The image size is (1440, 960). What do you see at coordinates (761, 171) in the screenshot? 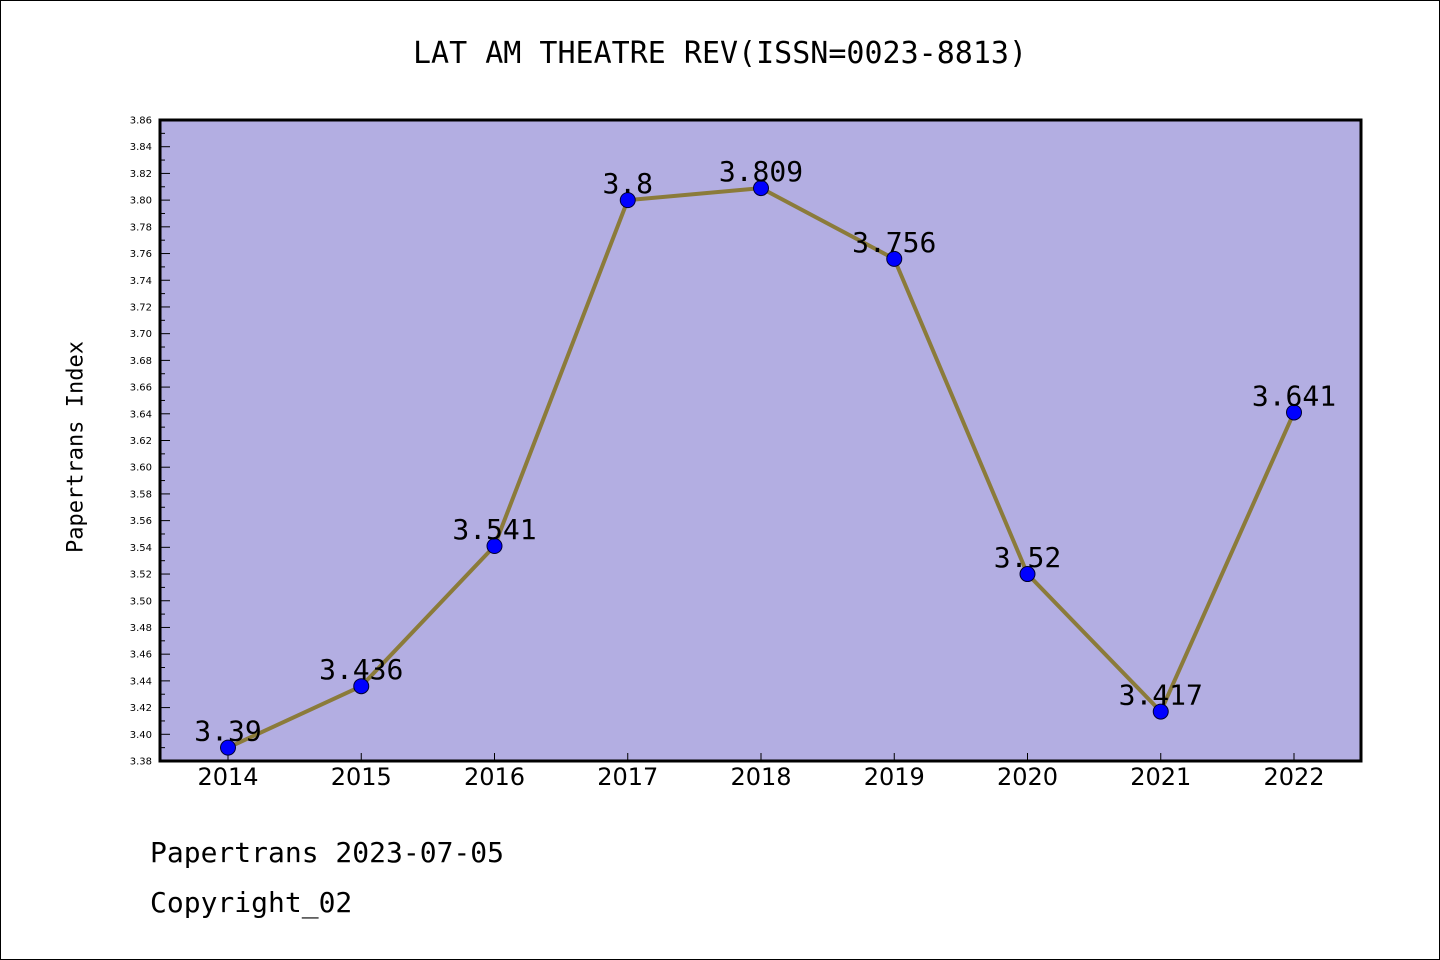
I see `data-label: 3.809` at bounding box center [761, 171].